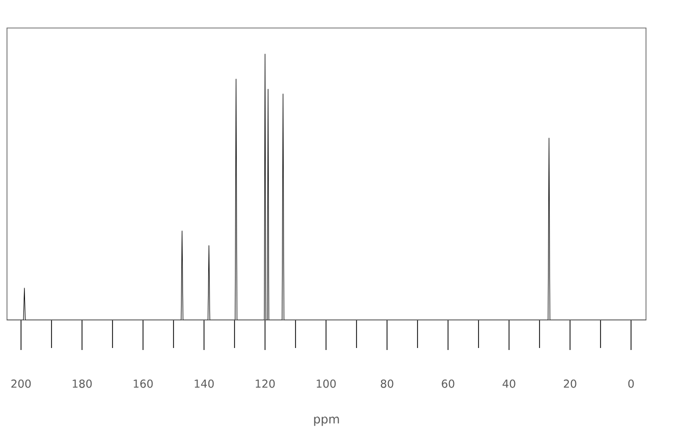 The height and width of the screenshot is (431, 700). I want to click on x-tick-label: 200, so click(21, 384).